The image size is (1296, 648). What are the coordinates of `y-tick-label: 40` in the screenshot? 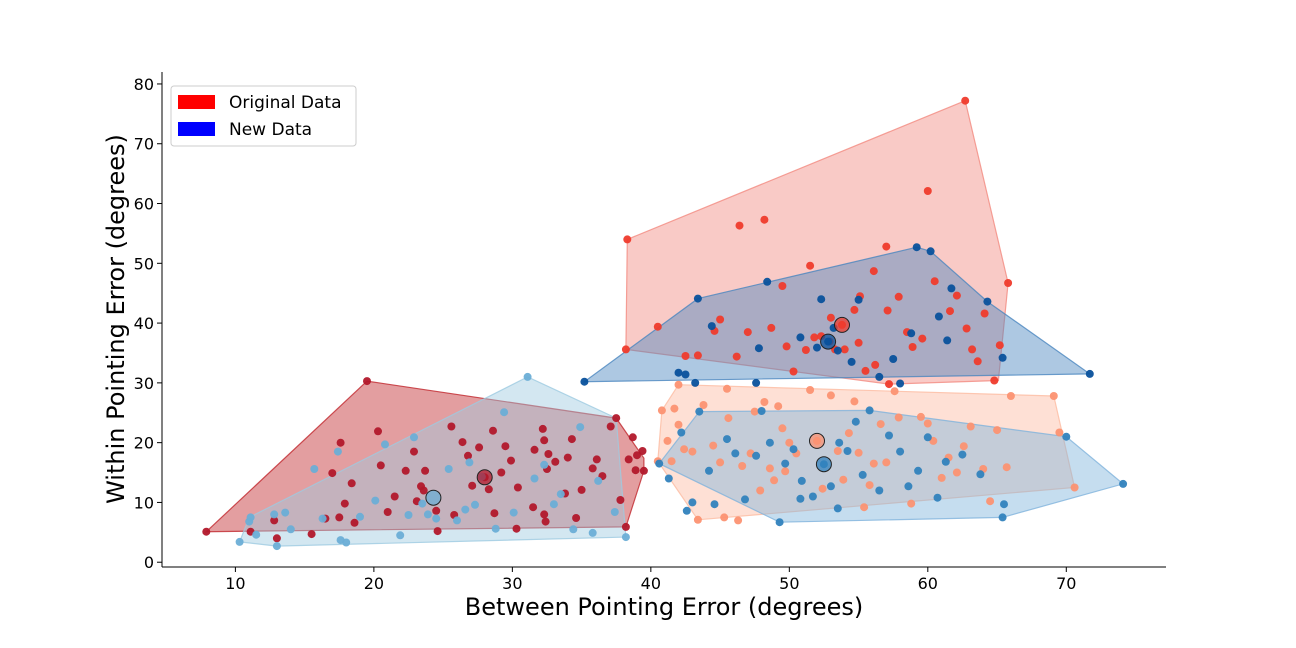 It's located at (144, 323).